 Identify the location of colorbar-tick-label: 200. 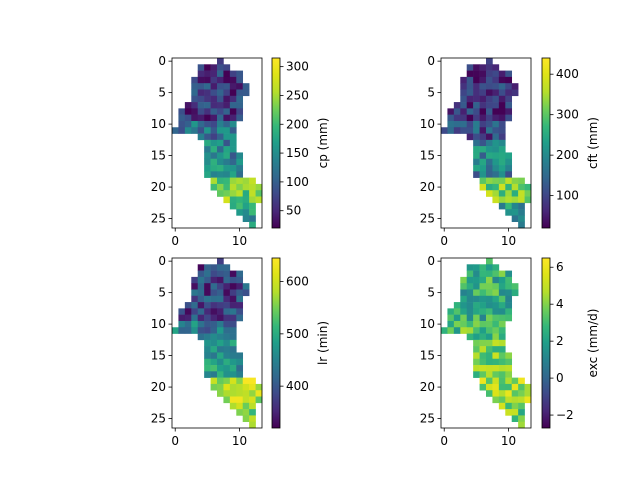
(297, 124).